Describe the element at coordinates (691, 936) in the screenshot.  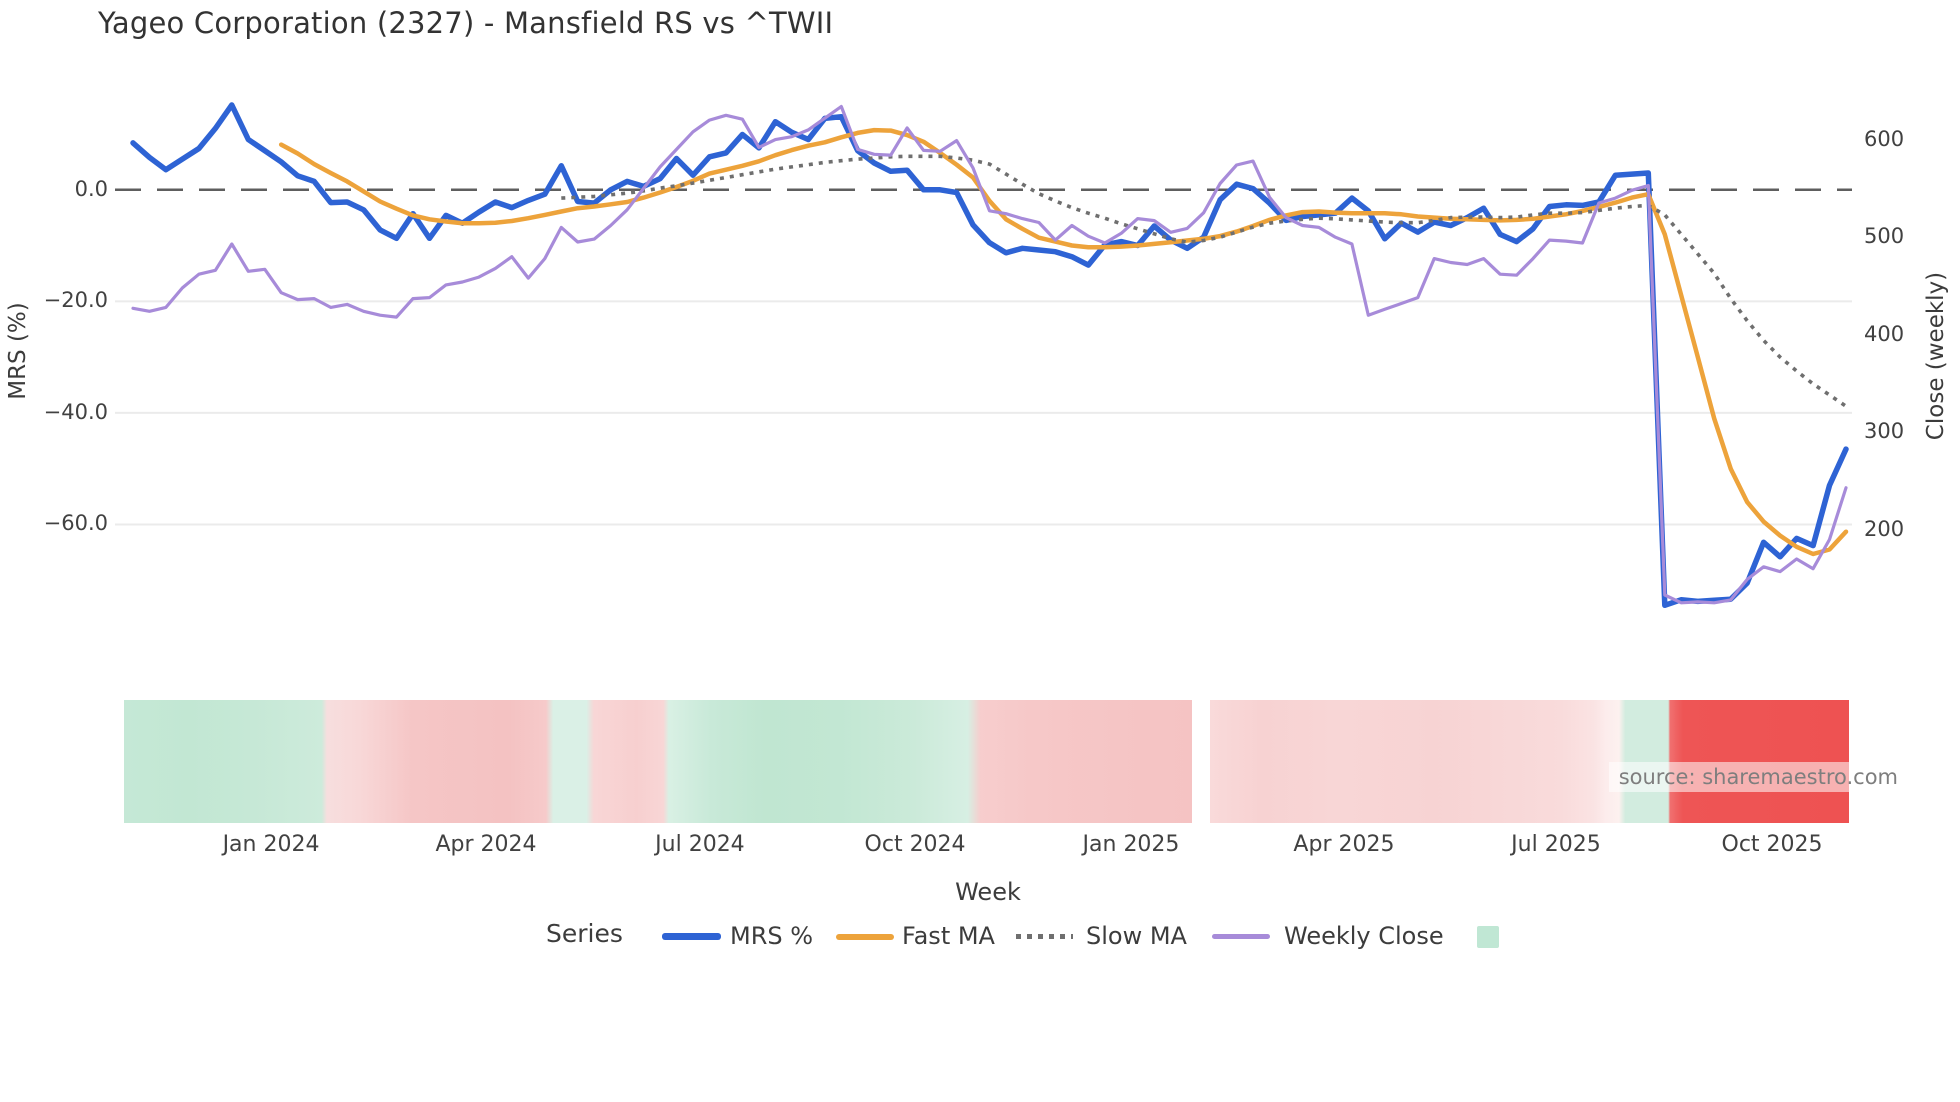
I see `legend-swatch-mrs-line` at that location.